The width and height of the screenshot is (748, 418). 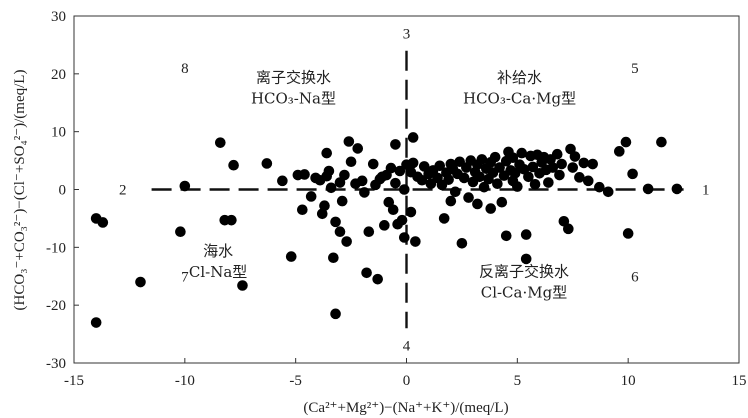 I want to click on region-number: 6, so click(x=635, y=277).